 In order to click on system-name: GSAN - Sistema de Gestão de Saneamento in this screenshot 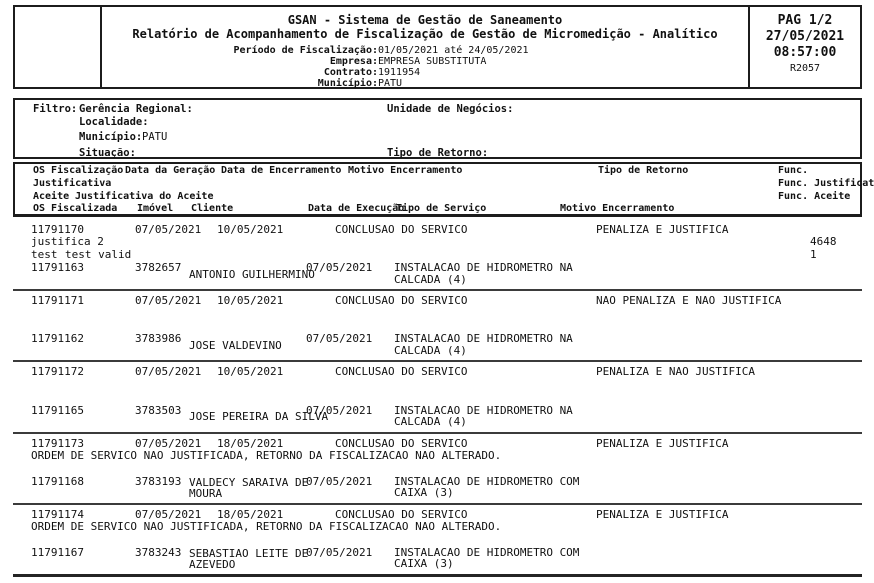, I will do `click(425, 20)`.